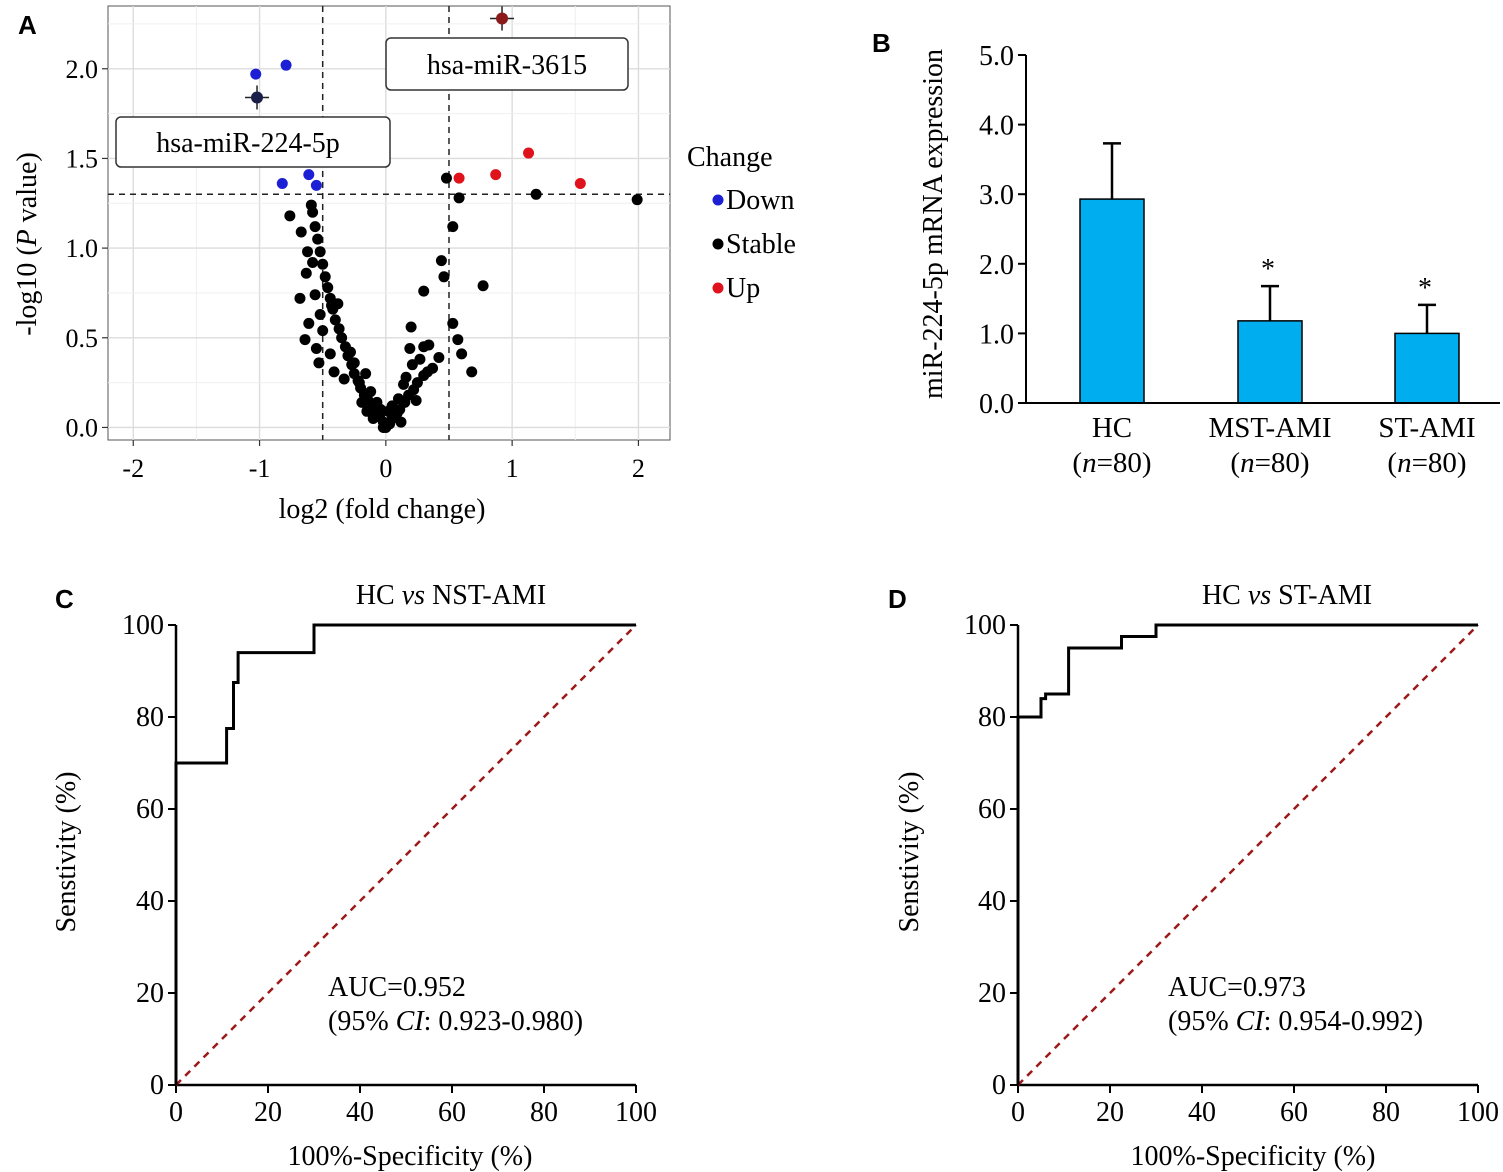 This screenshot has width=1503, height=1172. Describe the element at coordinates (150, 809) in the screenshot. I see `roc-y-tick-label: 60` at that location.